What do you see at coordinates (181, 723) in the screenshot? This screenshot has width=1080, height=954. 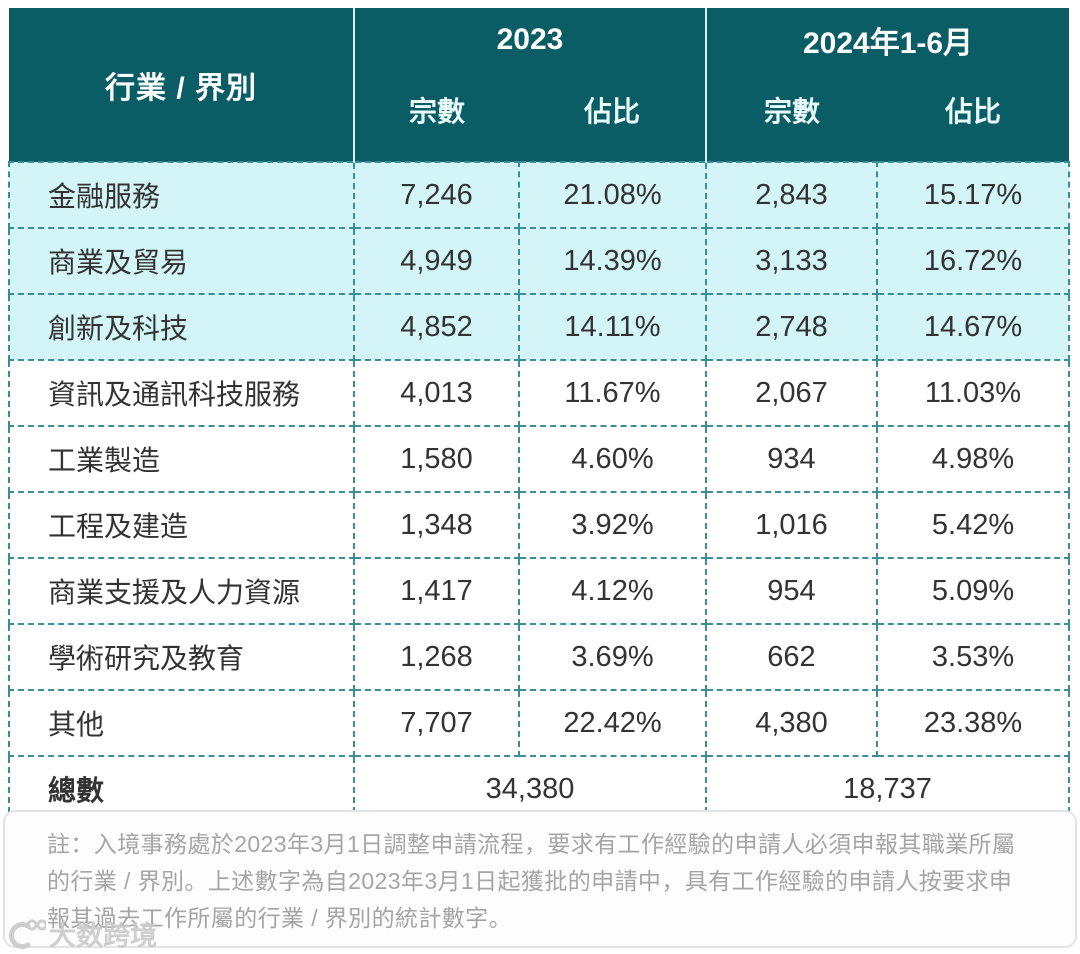 I see `industry-cell: 其他` at bounding box center [181, 723].